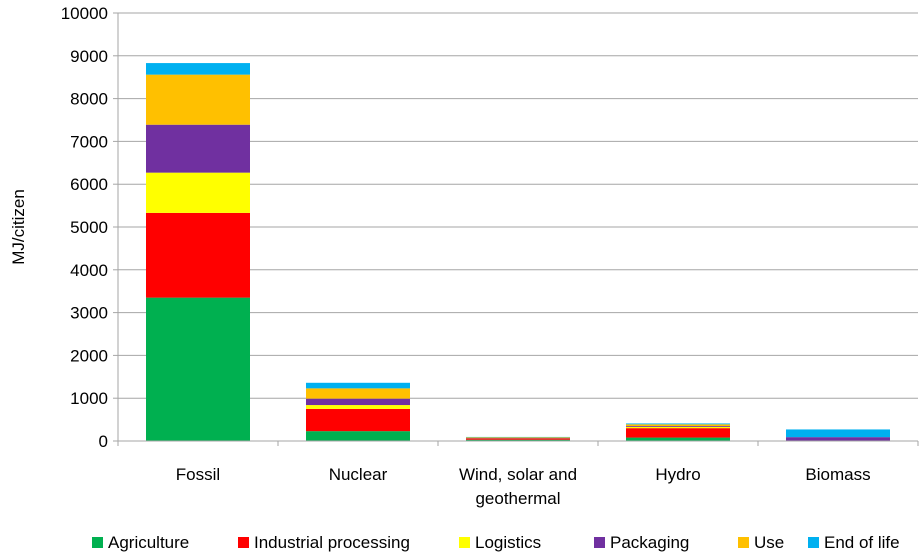 The image size is (920, 560). I want to click on legend-label: Packaging, so click(649, 542).